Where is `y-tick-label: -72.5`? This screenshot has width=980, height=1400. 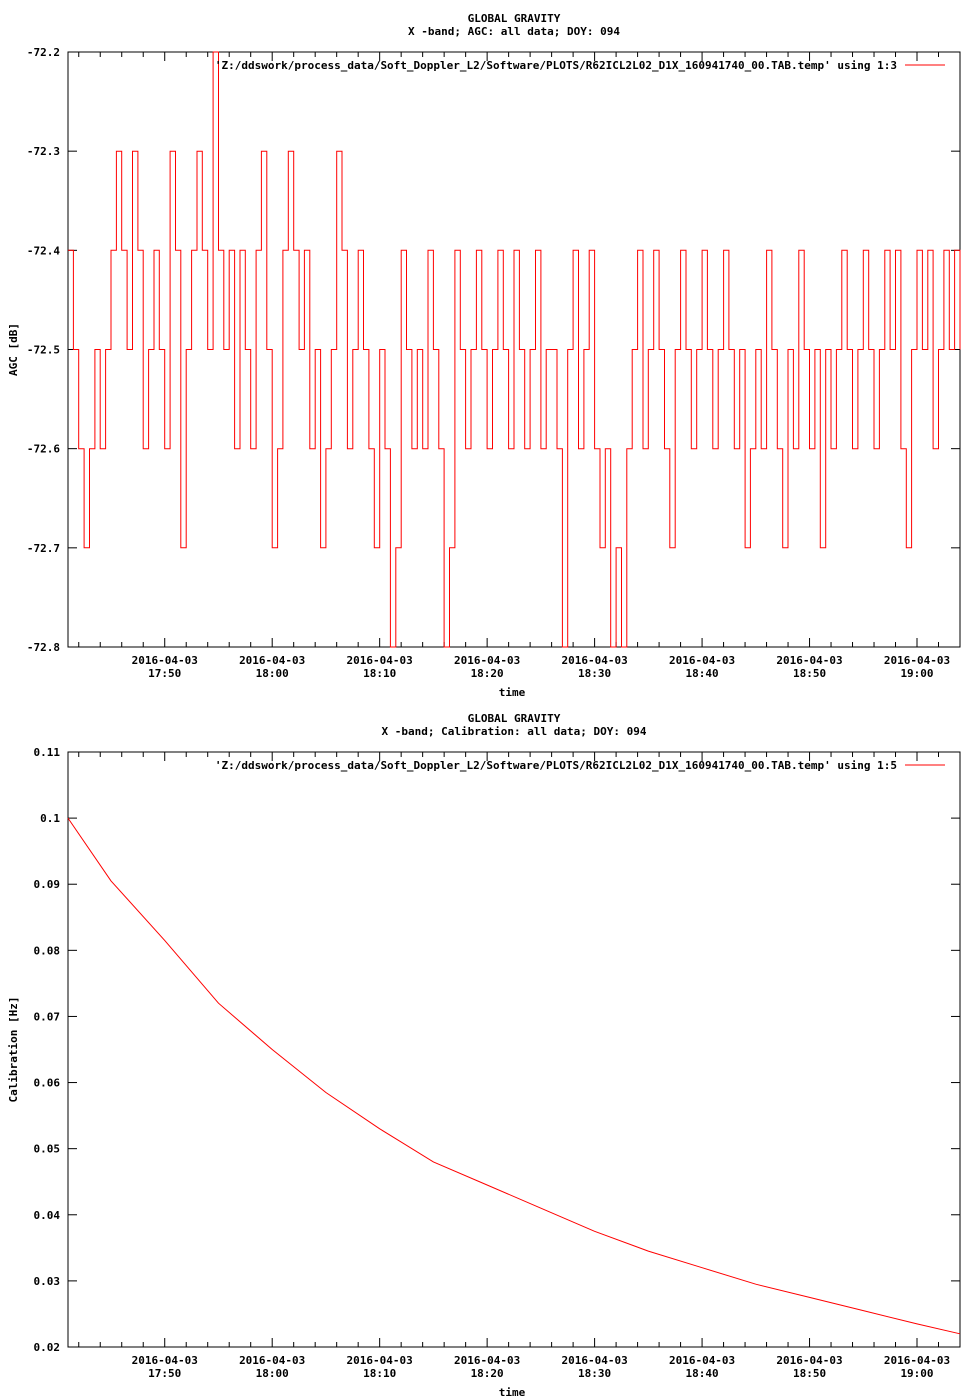
y-tick-label: -72.5 is located at coordinates (43, 350).